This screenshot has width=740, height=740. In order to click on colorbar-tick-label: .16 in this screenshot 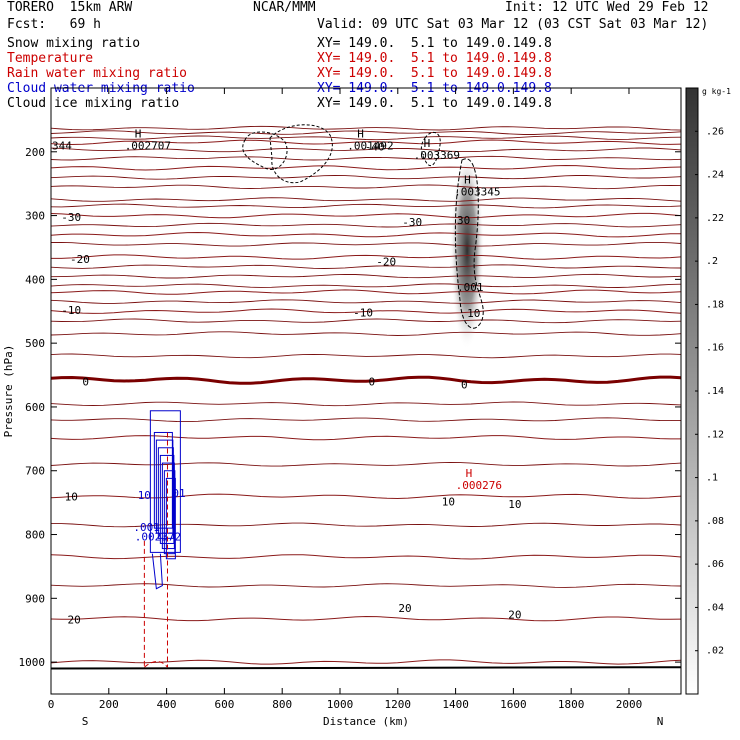, I will do `click(715, 348)`.